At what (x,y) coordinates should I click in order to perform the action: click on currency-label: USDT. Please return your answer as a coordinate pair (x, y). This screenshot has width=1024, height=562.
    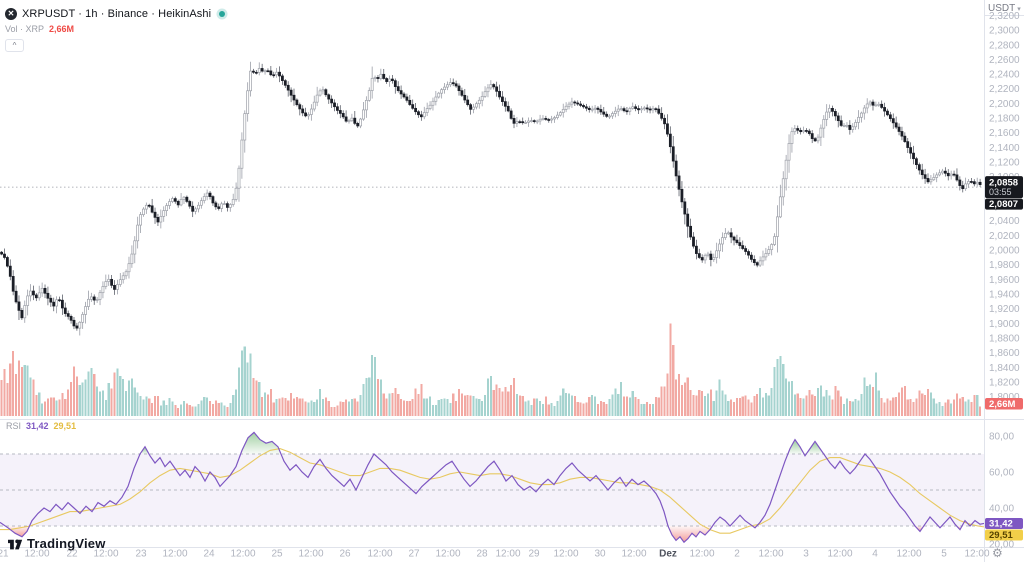
    Looking at the image, I should click on (1002, 8).